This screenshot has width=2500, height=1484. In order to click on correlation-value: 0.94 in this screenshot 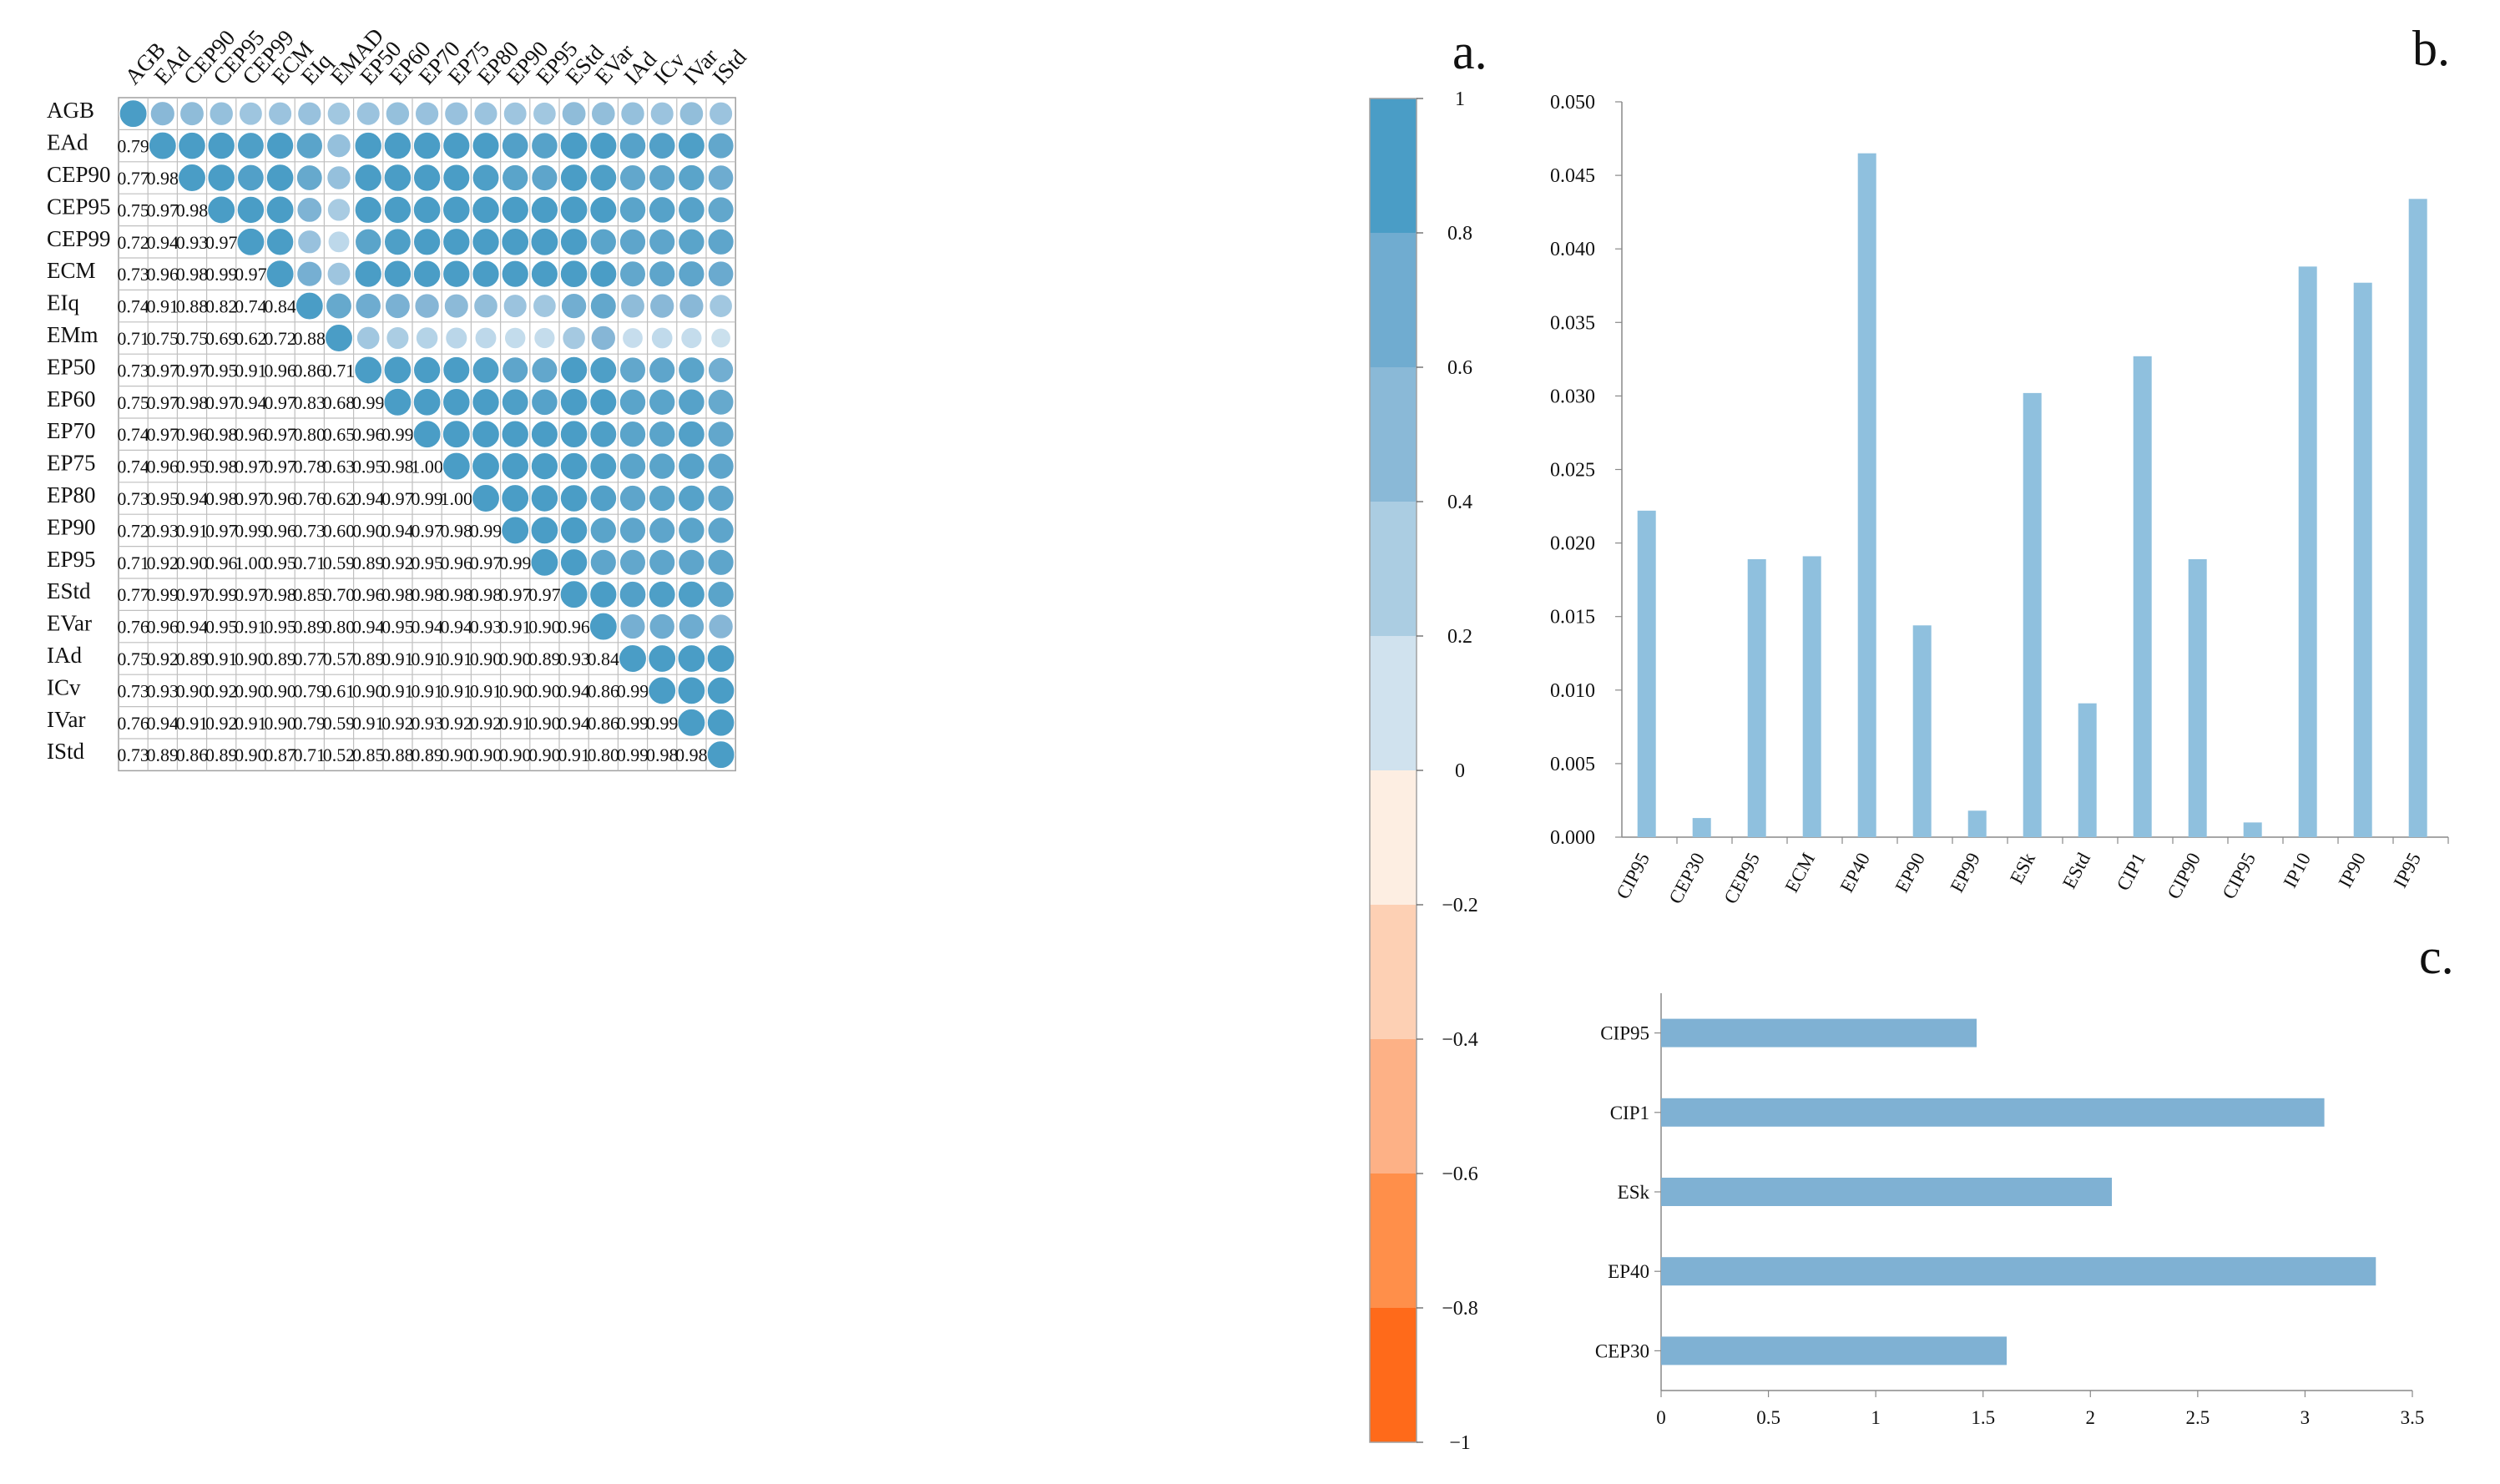, I will do `click(368, 498)`.